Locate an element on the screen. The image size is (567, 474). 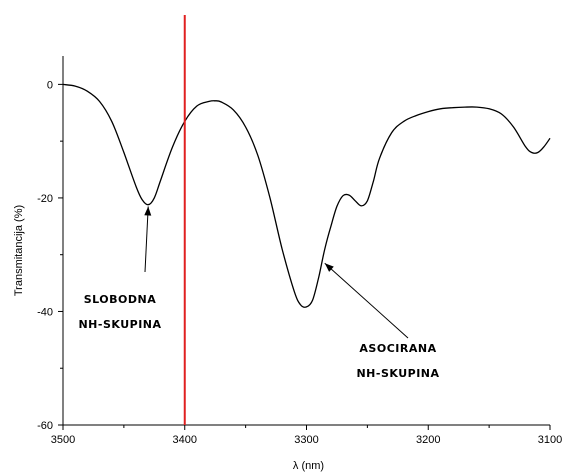
x-axis-title: λ (nm) is located at coordinates (308, 466).